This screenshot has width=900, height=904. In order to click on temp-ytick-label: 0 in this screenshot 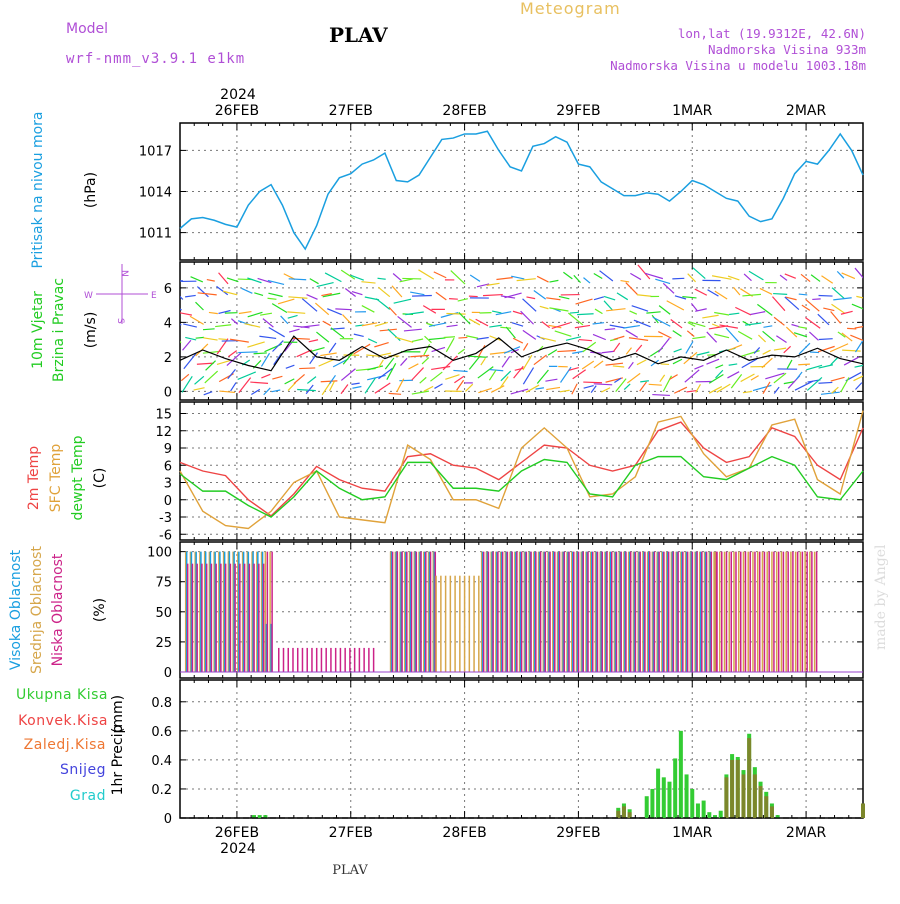, I will do `click(168, 501)`.